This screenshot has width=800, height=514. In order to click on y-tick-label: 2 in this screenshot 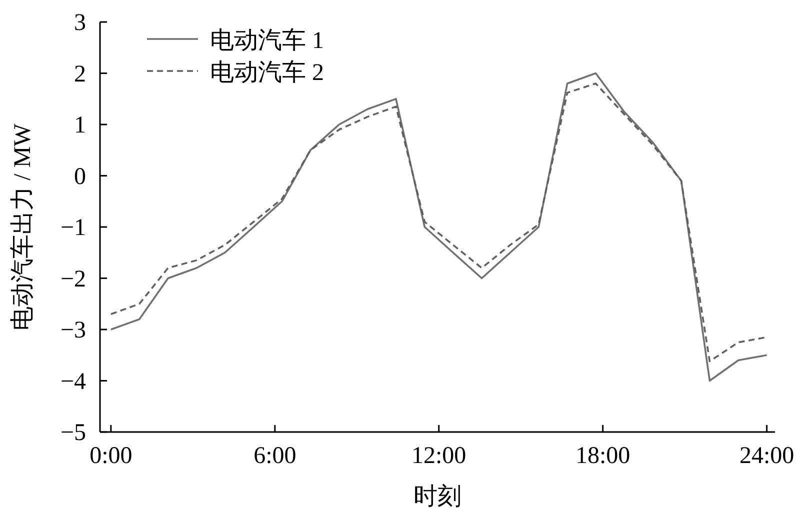, I will do `click(80, 74)`.